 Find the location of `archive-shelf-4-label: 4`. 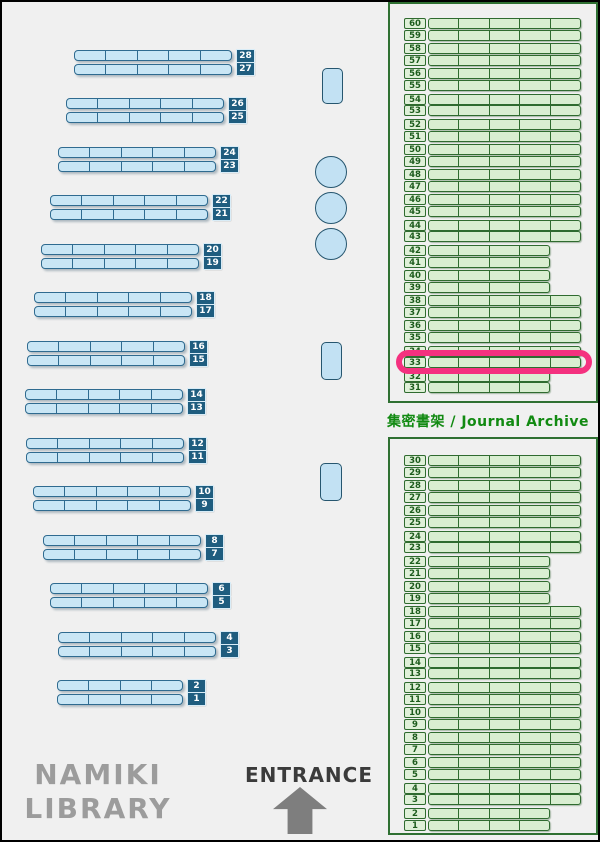

archive-shelf-4-label: 4 is located at coordinates (415, 788).